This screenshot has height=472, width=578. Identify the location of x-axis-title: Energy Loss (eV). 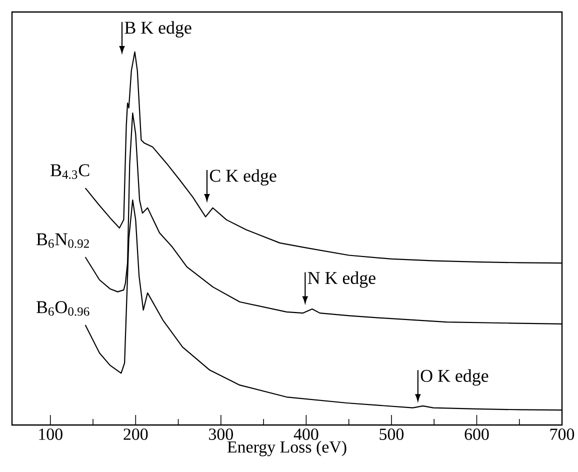
(286, 448).